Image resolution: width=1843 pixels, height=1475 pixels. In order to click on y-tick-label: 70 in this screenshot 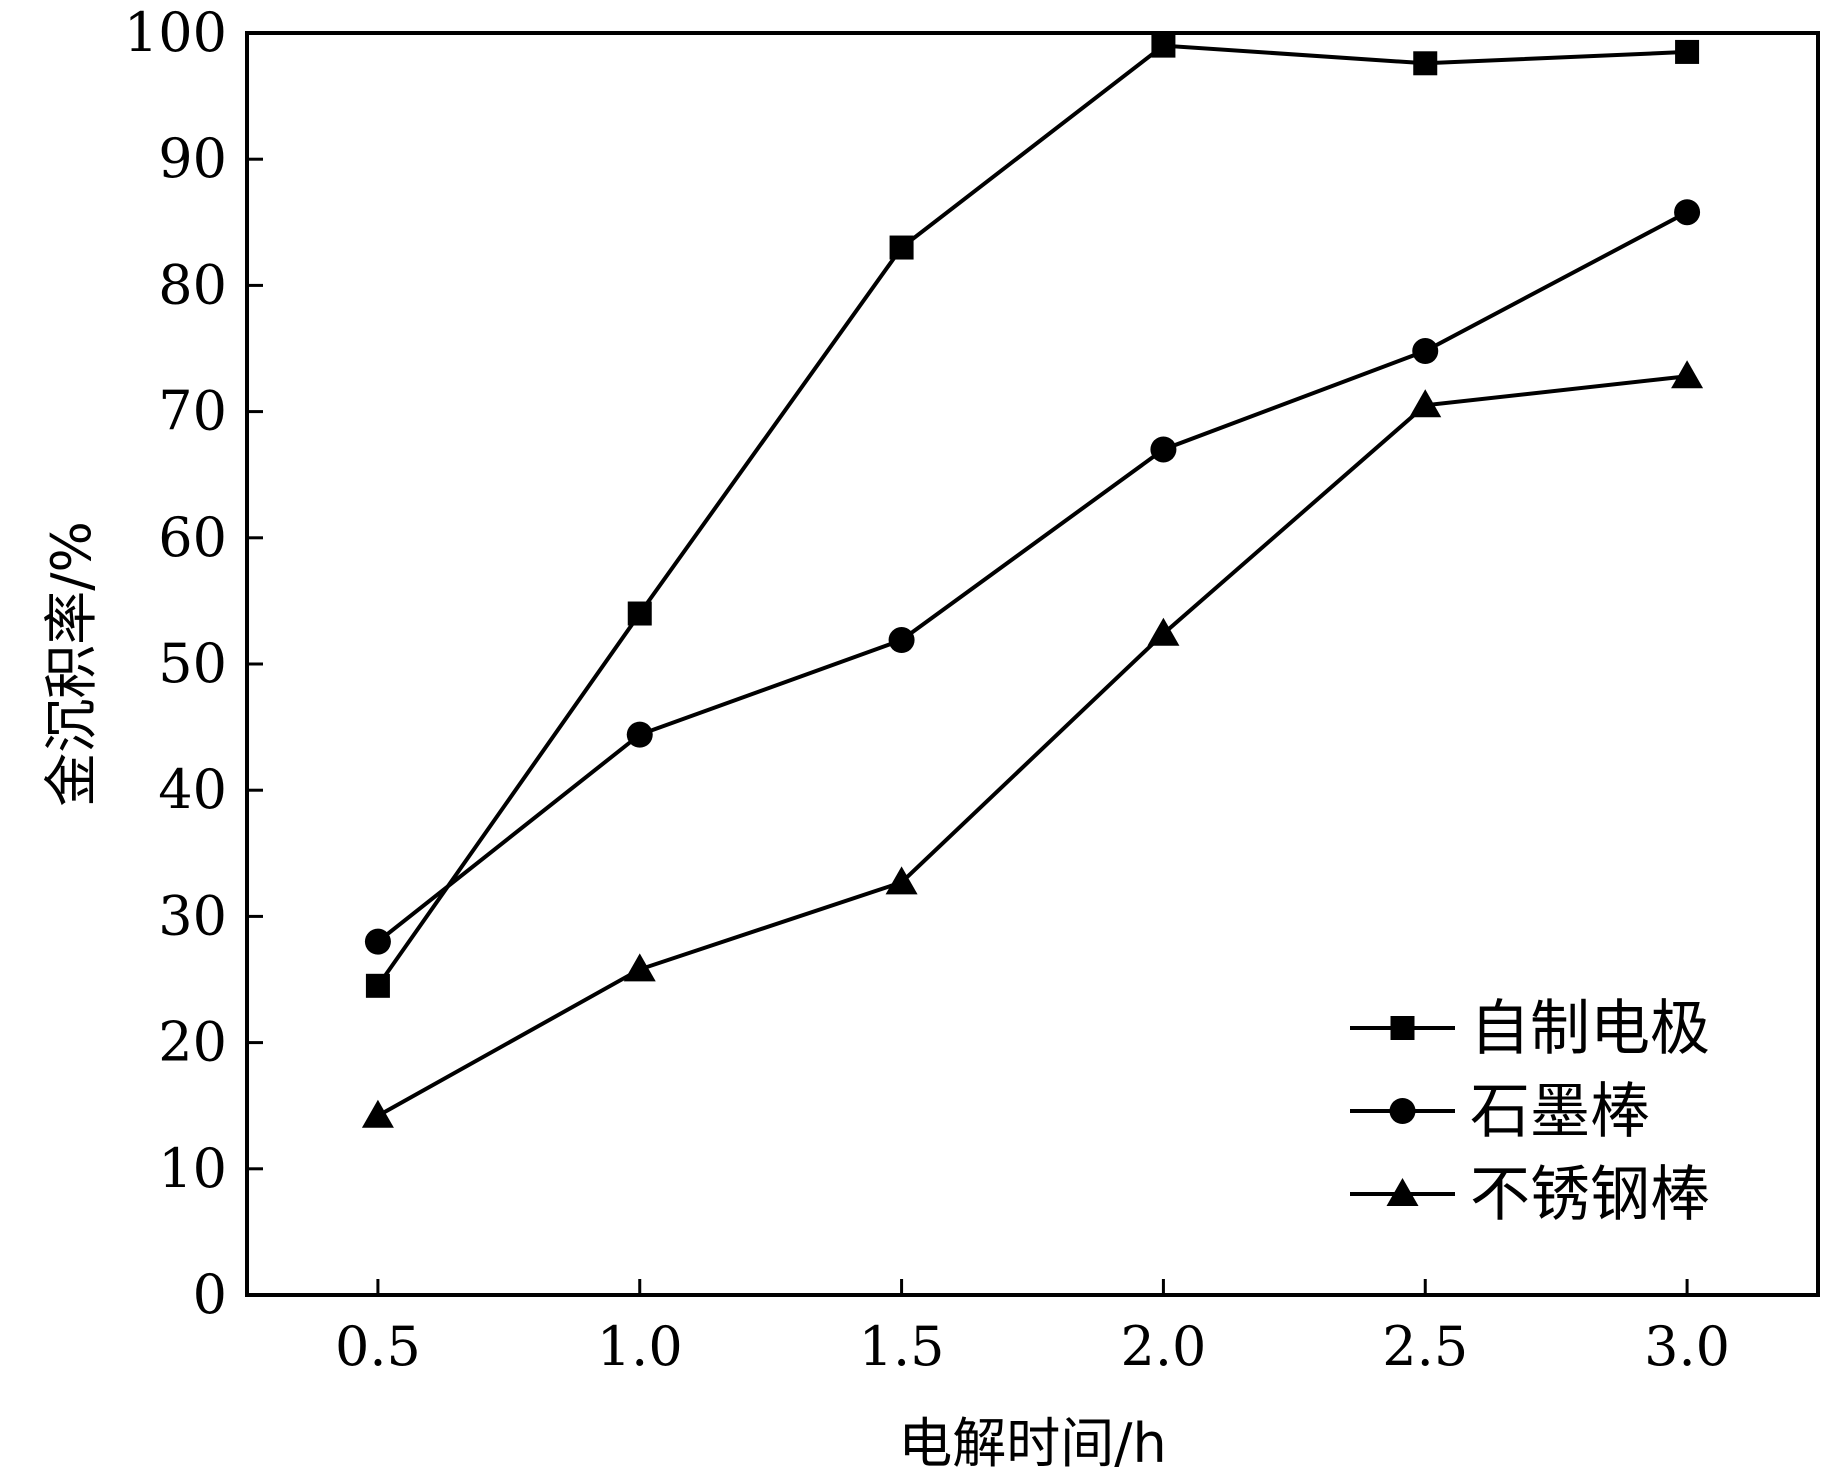, I will do `click(192, 411)`.